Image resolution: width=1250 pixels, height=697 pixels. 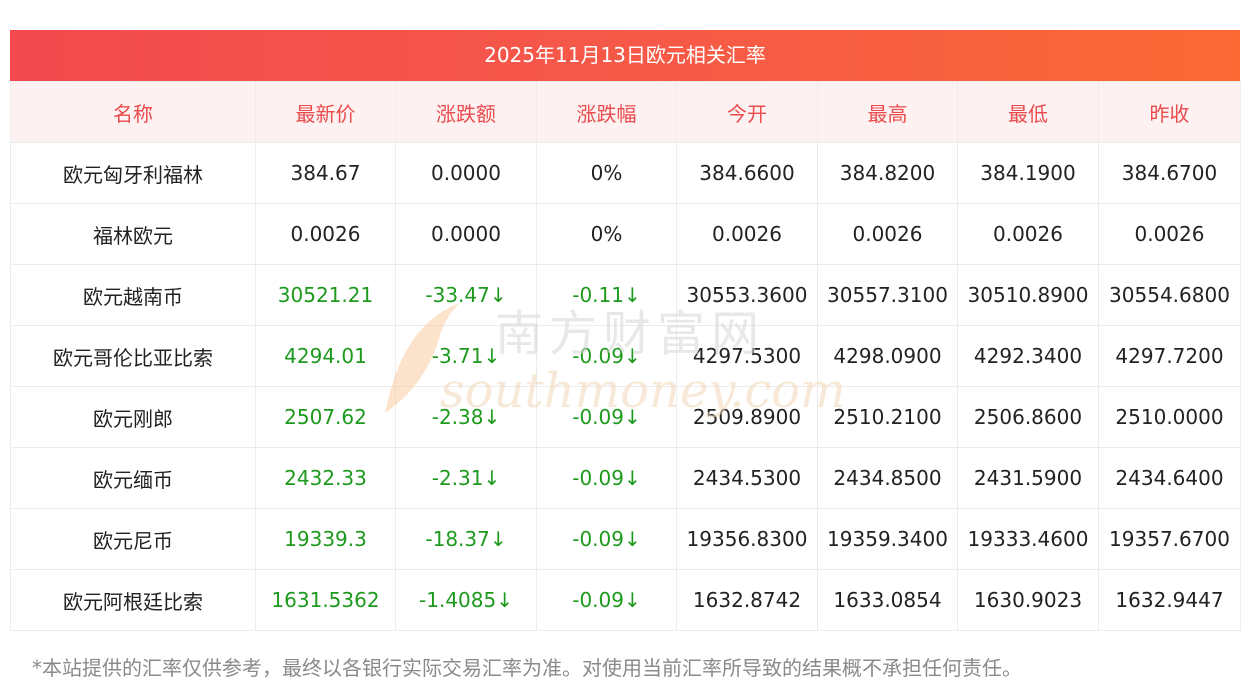 What do you see at coordinates (325, 234) in the screenshot?
I see `cell-latest: 0.0026` at bounding box center [325, 234].